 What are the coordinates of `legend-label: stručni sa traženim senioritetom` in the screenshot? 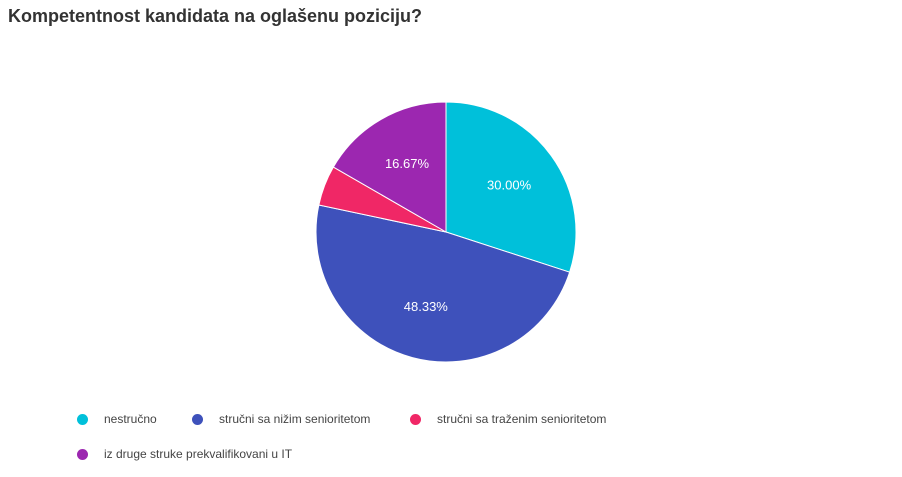 It's located at (522, 419).